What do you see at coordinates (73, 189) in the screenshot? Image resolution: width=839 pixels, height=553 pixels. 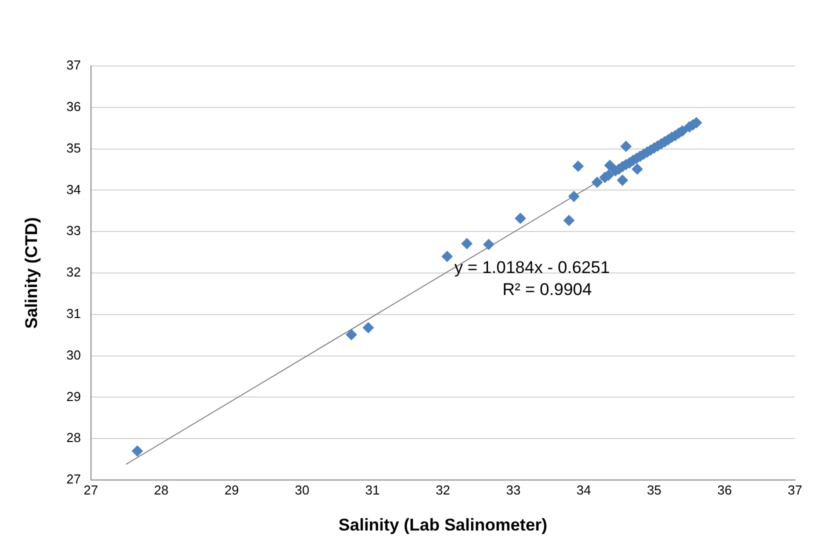 I see `y-tick-label: 34` at bounding box center [73, 189].